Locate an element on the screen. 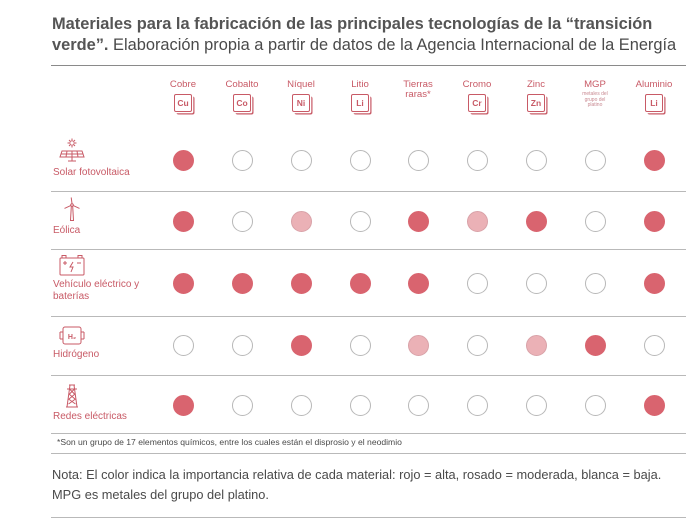  battery-icon is located at coordinates (72, 265).